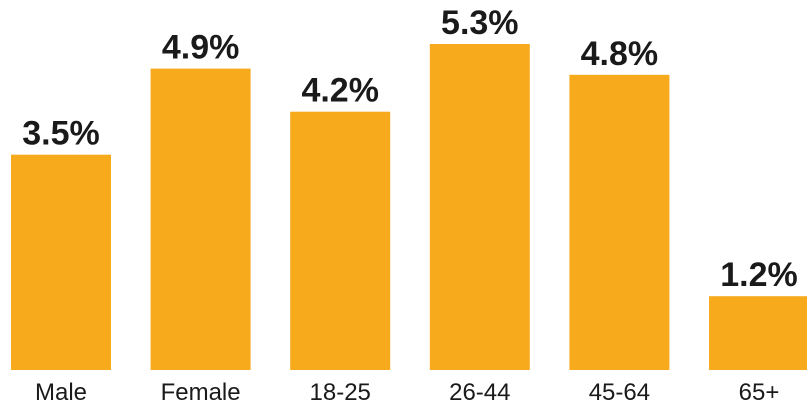 The height and width of the screenshot is (408, 807). Describe the element at coordinates (61, 262) in the screenshot. I see `bar-male` at that location.